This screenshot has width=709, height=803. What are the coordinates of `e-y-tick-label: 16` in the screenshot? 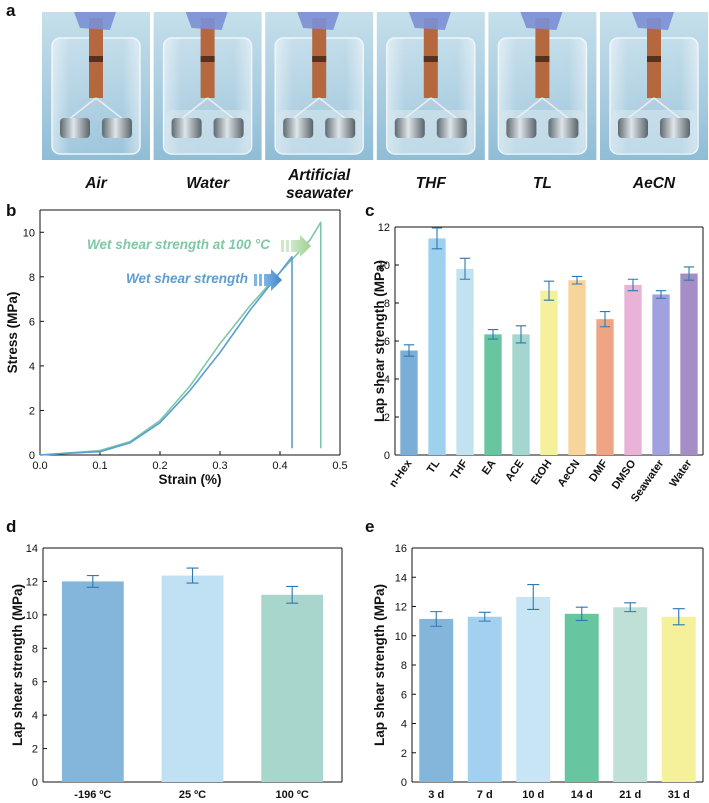 It's located at (401, 549).